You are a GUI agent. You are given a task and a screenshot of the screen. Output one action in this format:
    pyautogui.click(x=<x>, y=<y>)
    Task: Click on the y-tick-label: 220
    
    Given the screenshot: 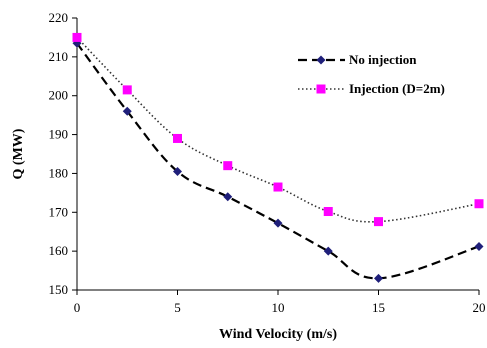 What is the action you would take?
    pyautogui.click(x=59, y=17)
    